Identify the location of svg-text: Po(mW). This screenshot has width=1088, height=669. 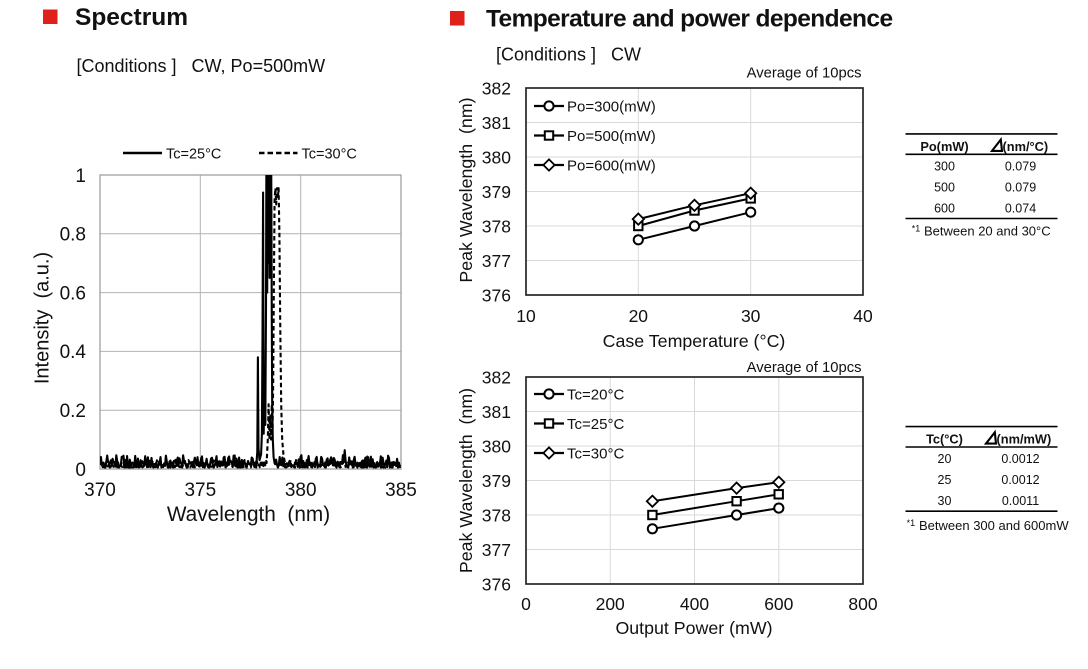
(944, 146).